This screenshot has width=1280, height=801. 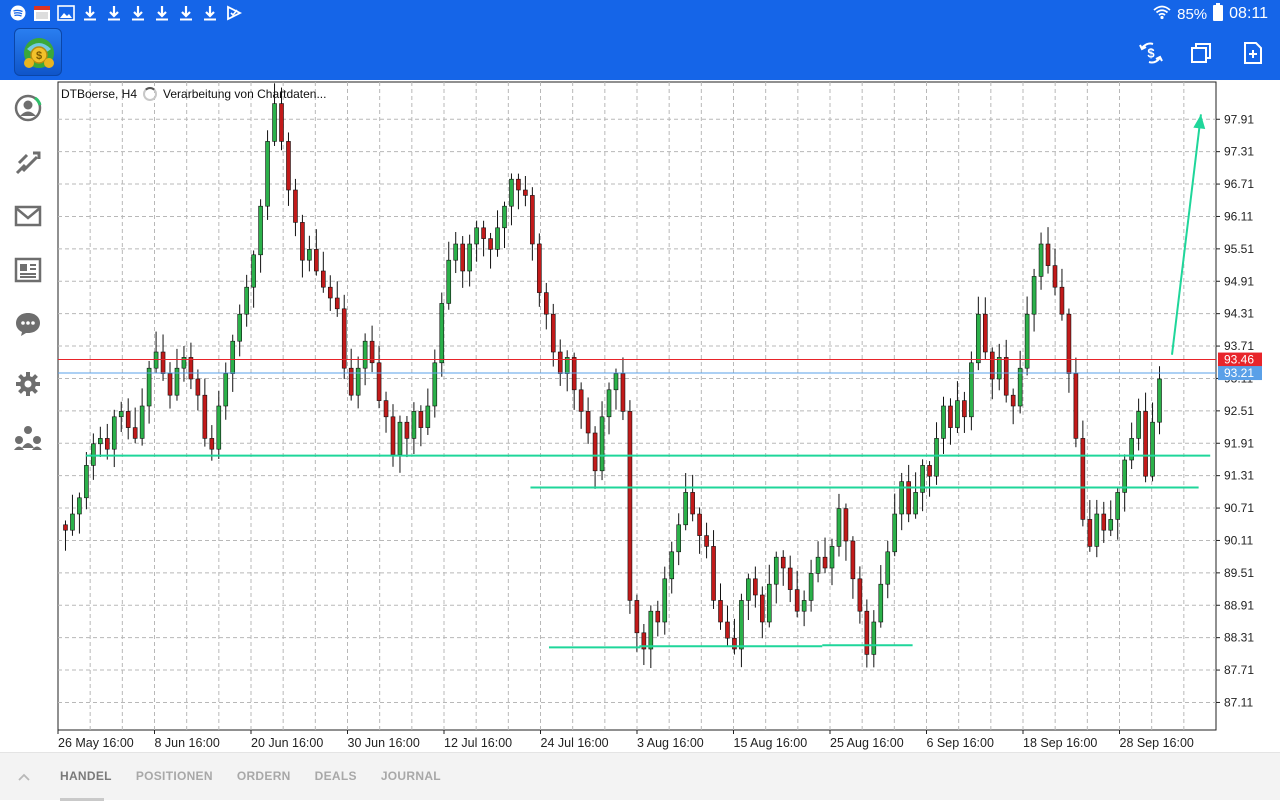 What do you see at coordinates (28, 324) in the screenshot?
I see `chat-icon` at bounding box center [28, 324].